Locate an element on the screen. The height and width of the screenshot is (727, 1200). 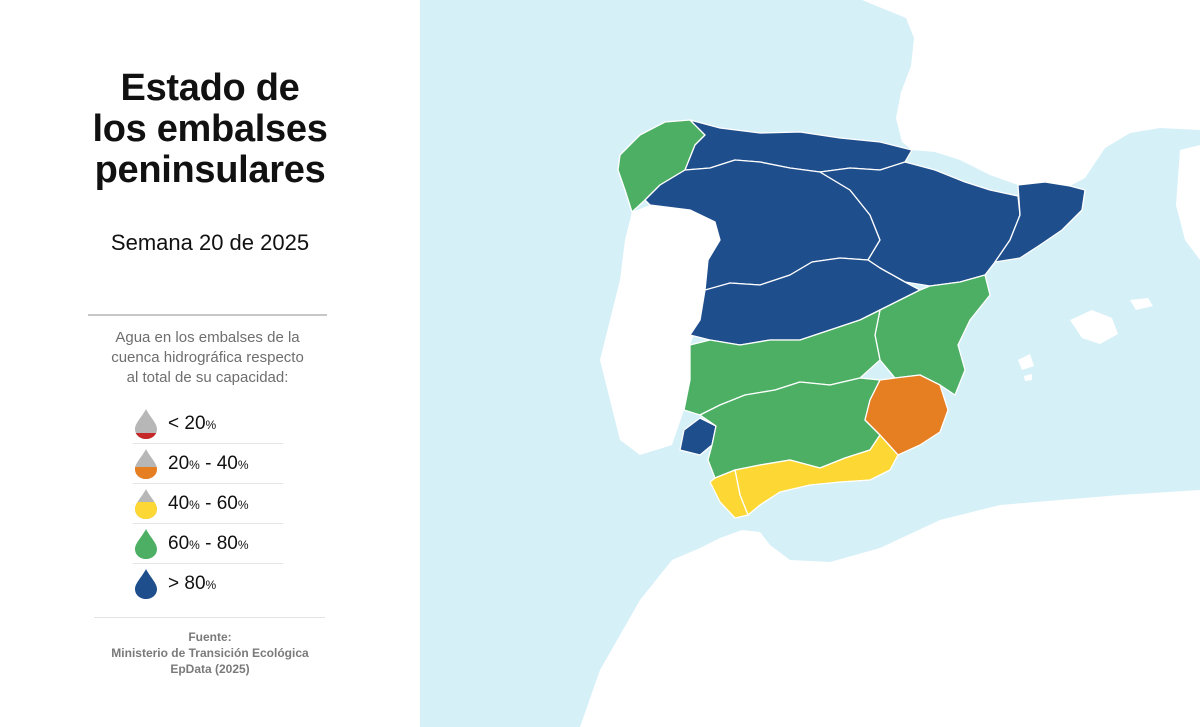
legend: < 20% 20% - 40% 40% - 60% is located at coordinates (208, 503).